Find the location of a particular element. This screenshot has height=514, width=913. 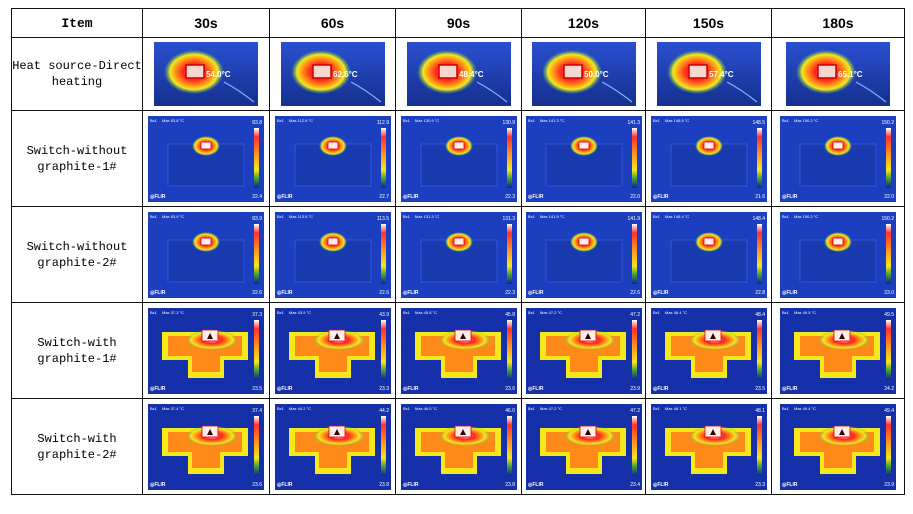

thermal-image: Bx1 Max 48.1 °C 48.1 23.3 ◎FLIR is located at coordinates (708, 446).